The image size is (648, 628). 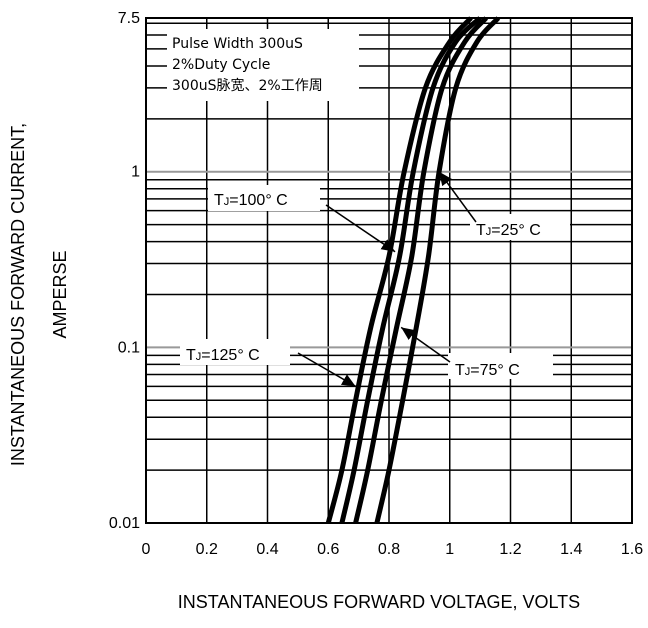 What do you see at coordinates (129, 347) in the screenshot?
I see `y-tick-label: 0.1` at bounding box center [129, 347].